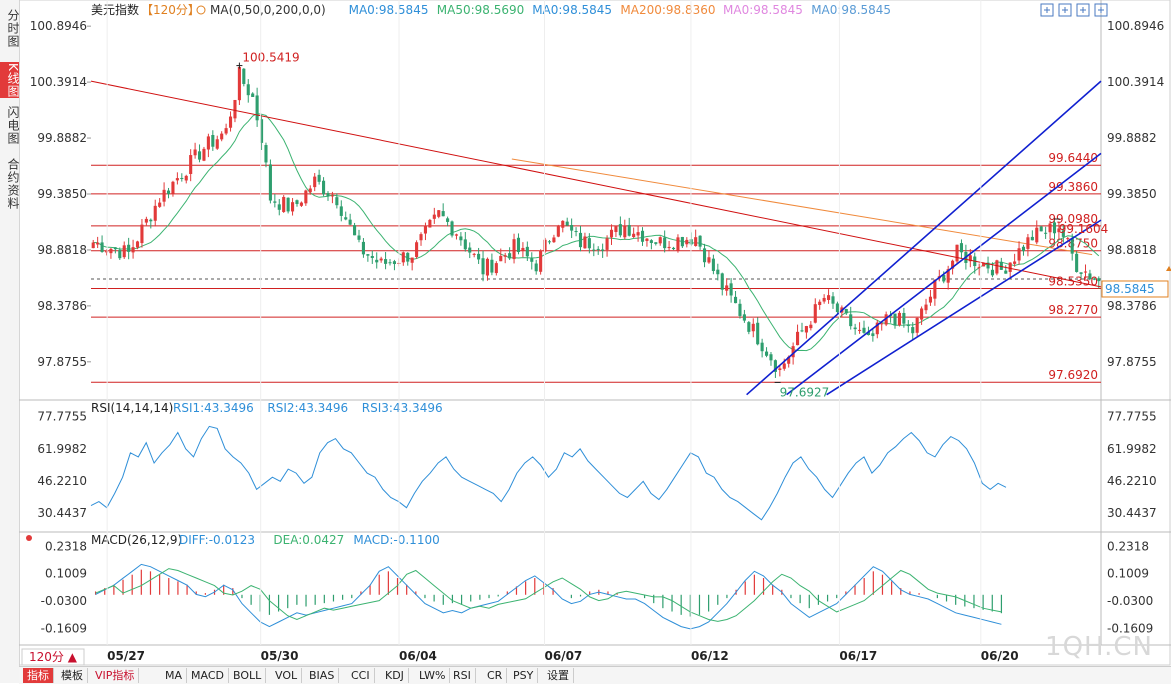  Describe the element at coordinates (433, 675) in the screenshot. I see `bottom-tab-10: LW%` at that location.